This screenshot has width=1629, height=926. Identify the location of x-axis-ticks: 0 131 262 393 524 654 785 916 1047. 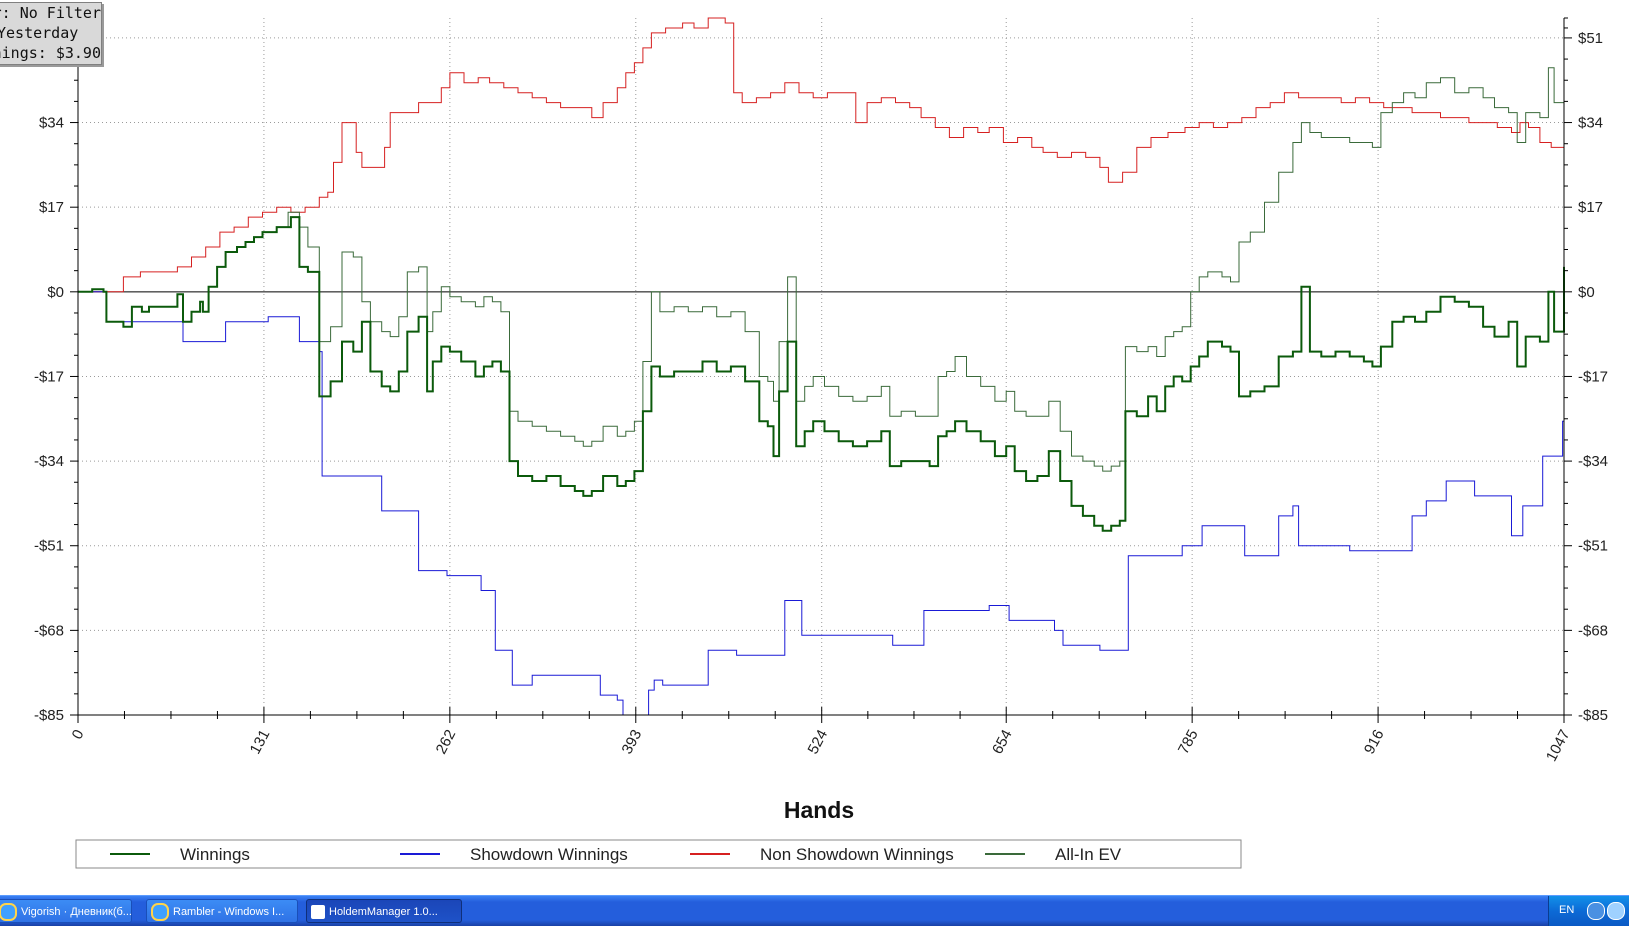
(821, 735).